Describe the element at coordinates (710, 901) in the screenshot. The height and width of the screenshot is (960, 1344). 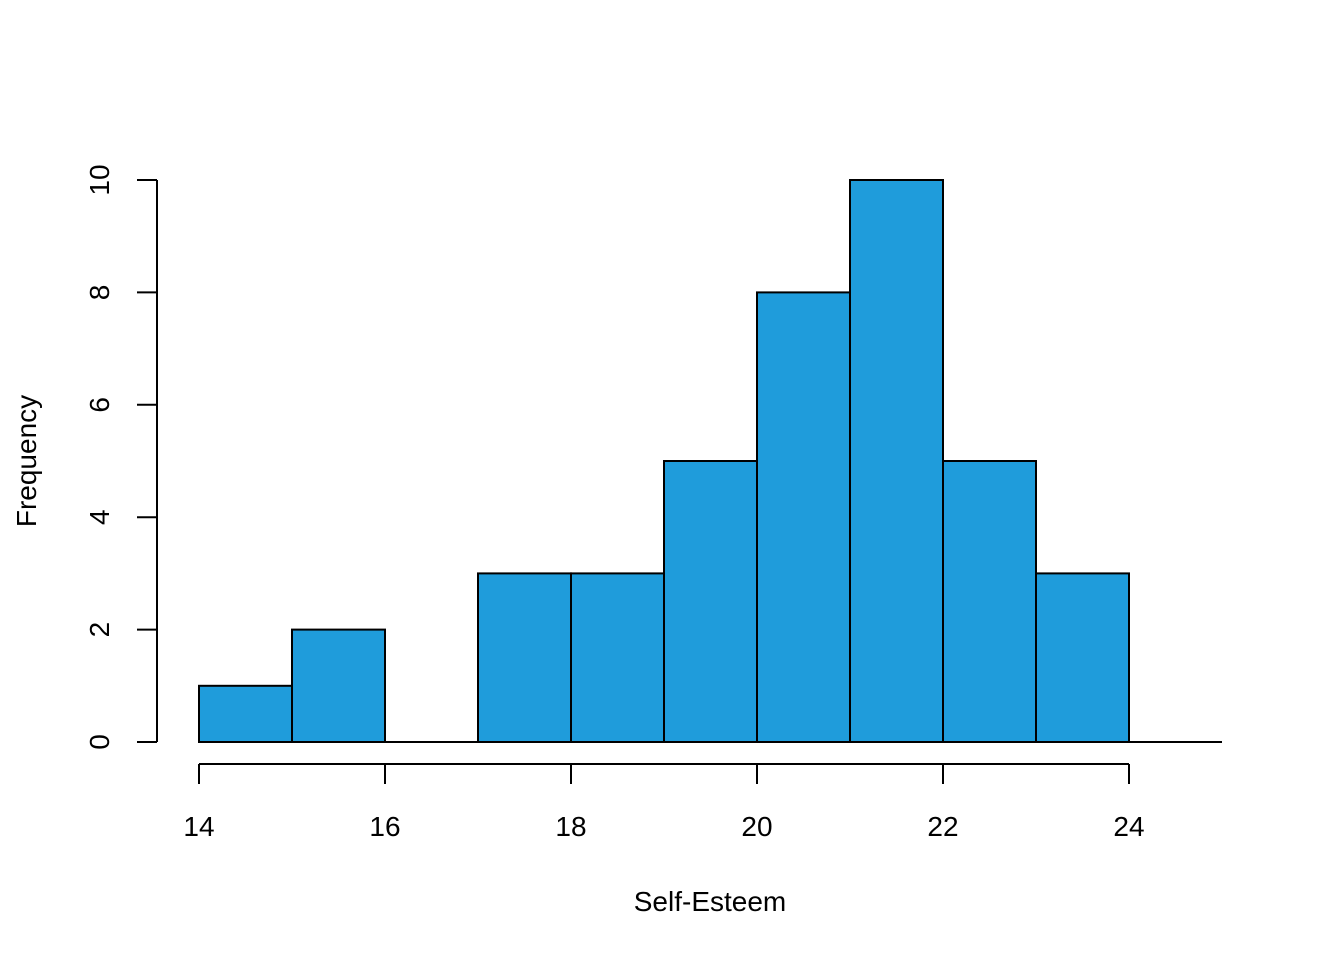
I see `x-axis-label: Self-Esteem` at that location.